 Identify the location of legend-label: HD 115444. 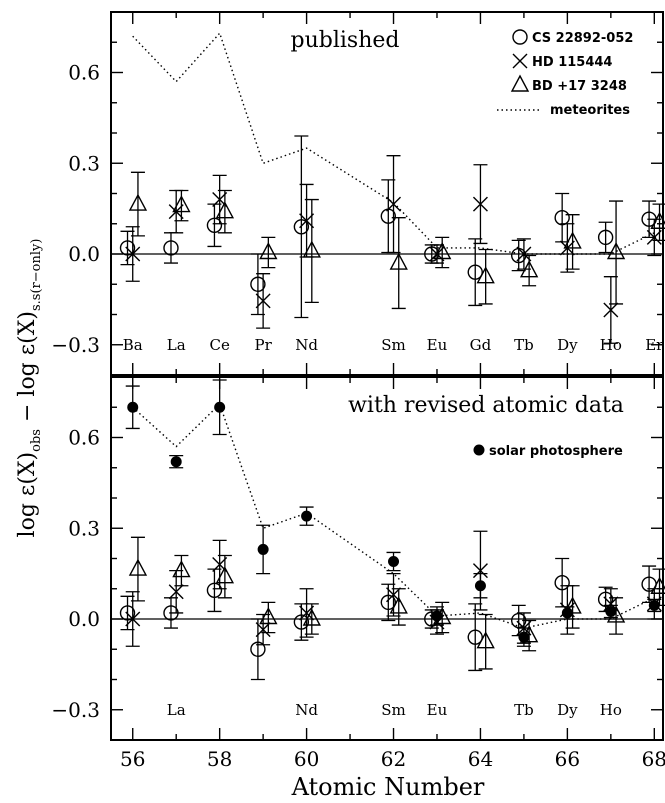
(572, 62).